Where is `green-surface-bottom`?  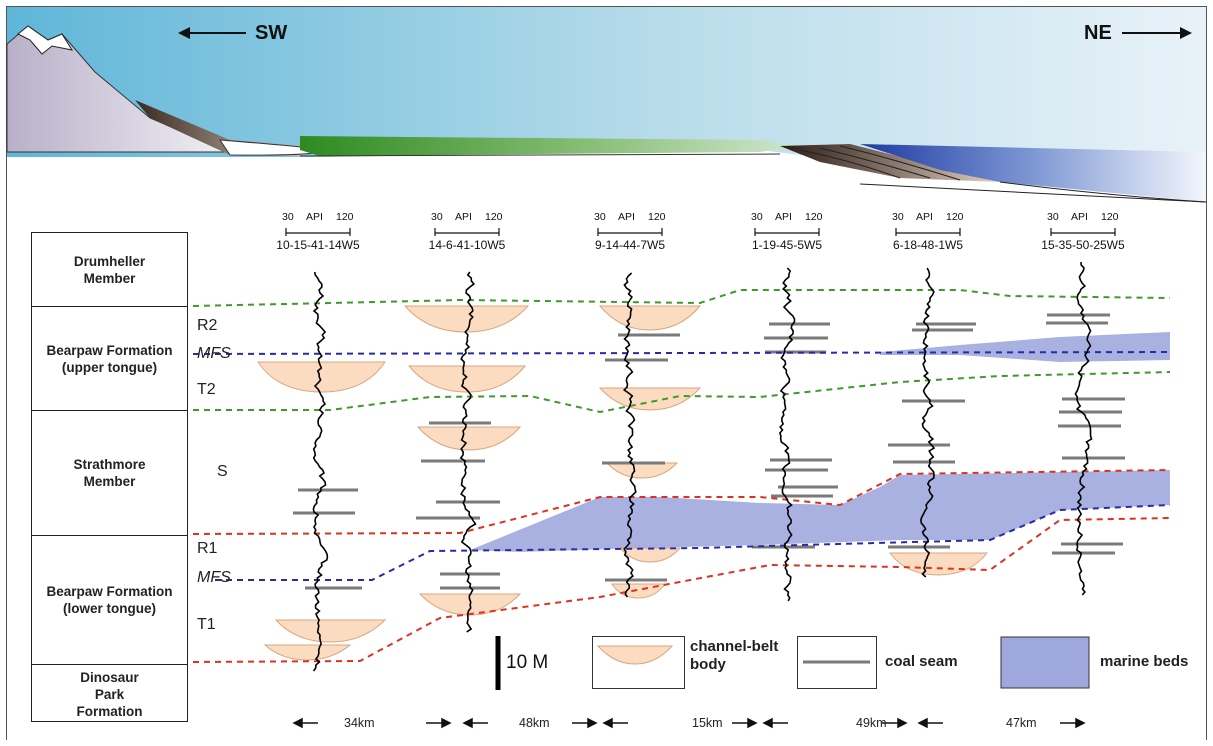 green-surface-bottom is located at coordinates (682, 392).